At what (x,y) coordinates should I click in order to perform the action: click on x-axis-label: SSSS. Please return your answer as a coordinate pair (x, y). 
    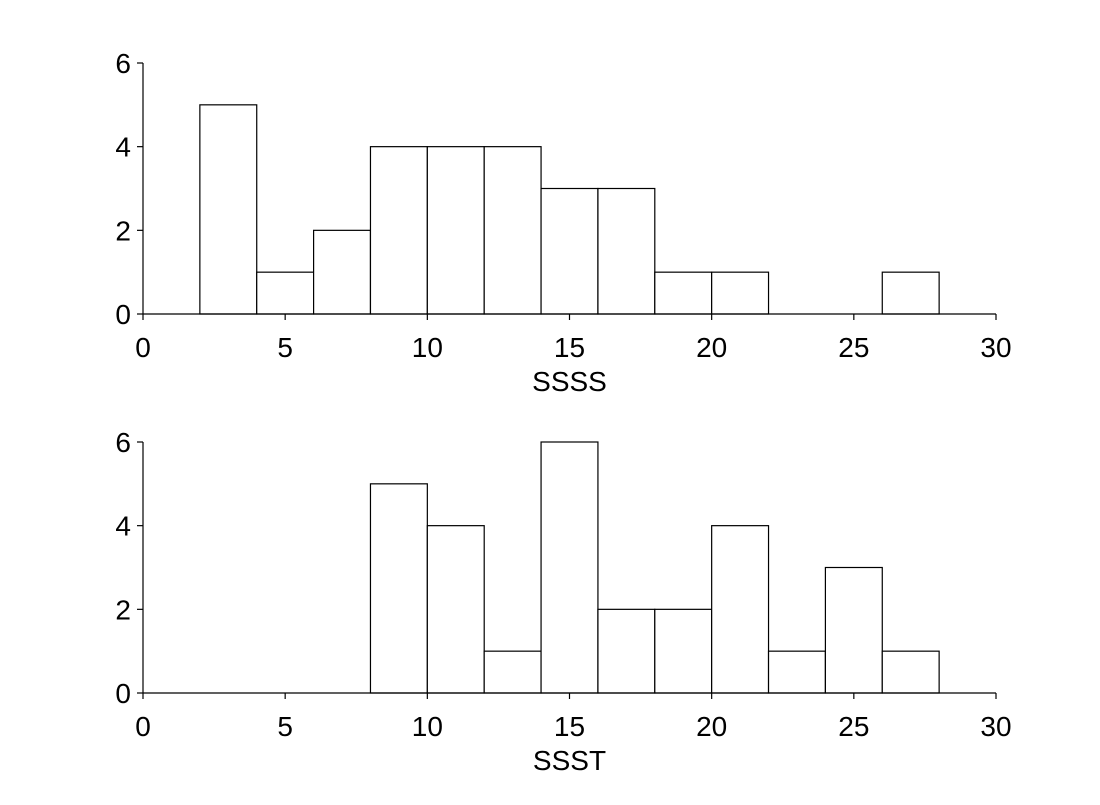
    Looking at the image, I should click on (569, 381).